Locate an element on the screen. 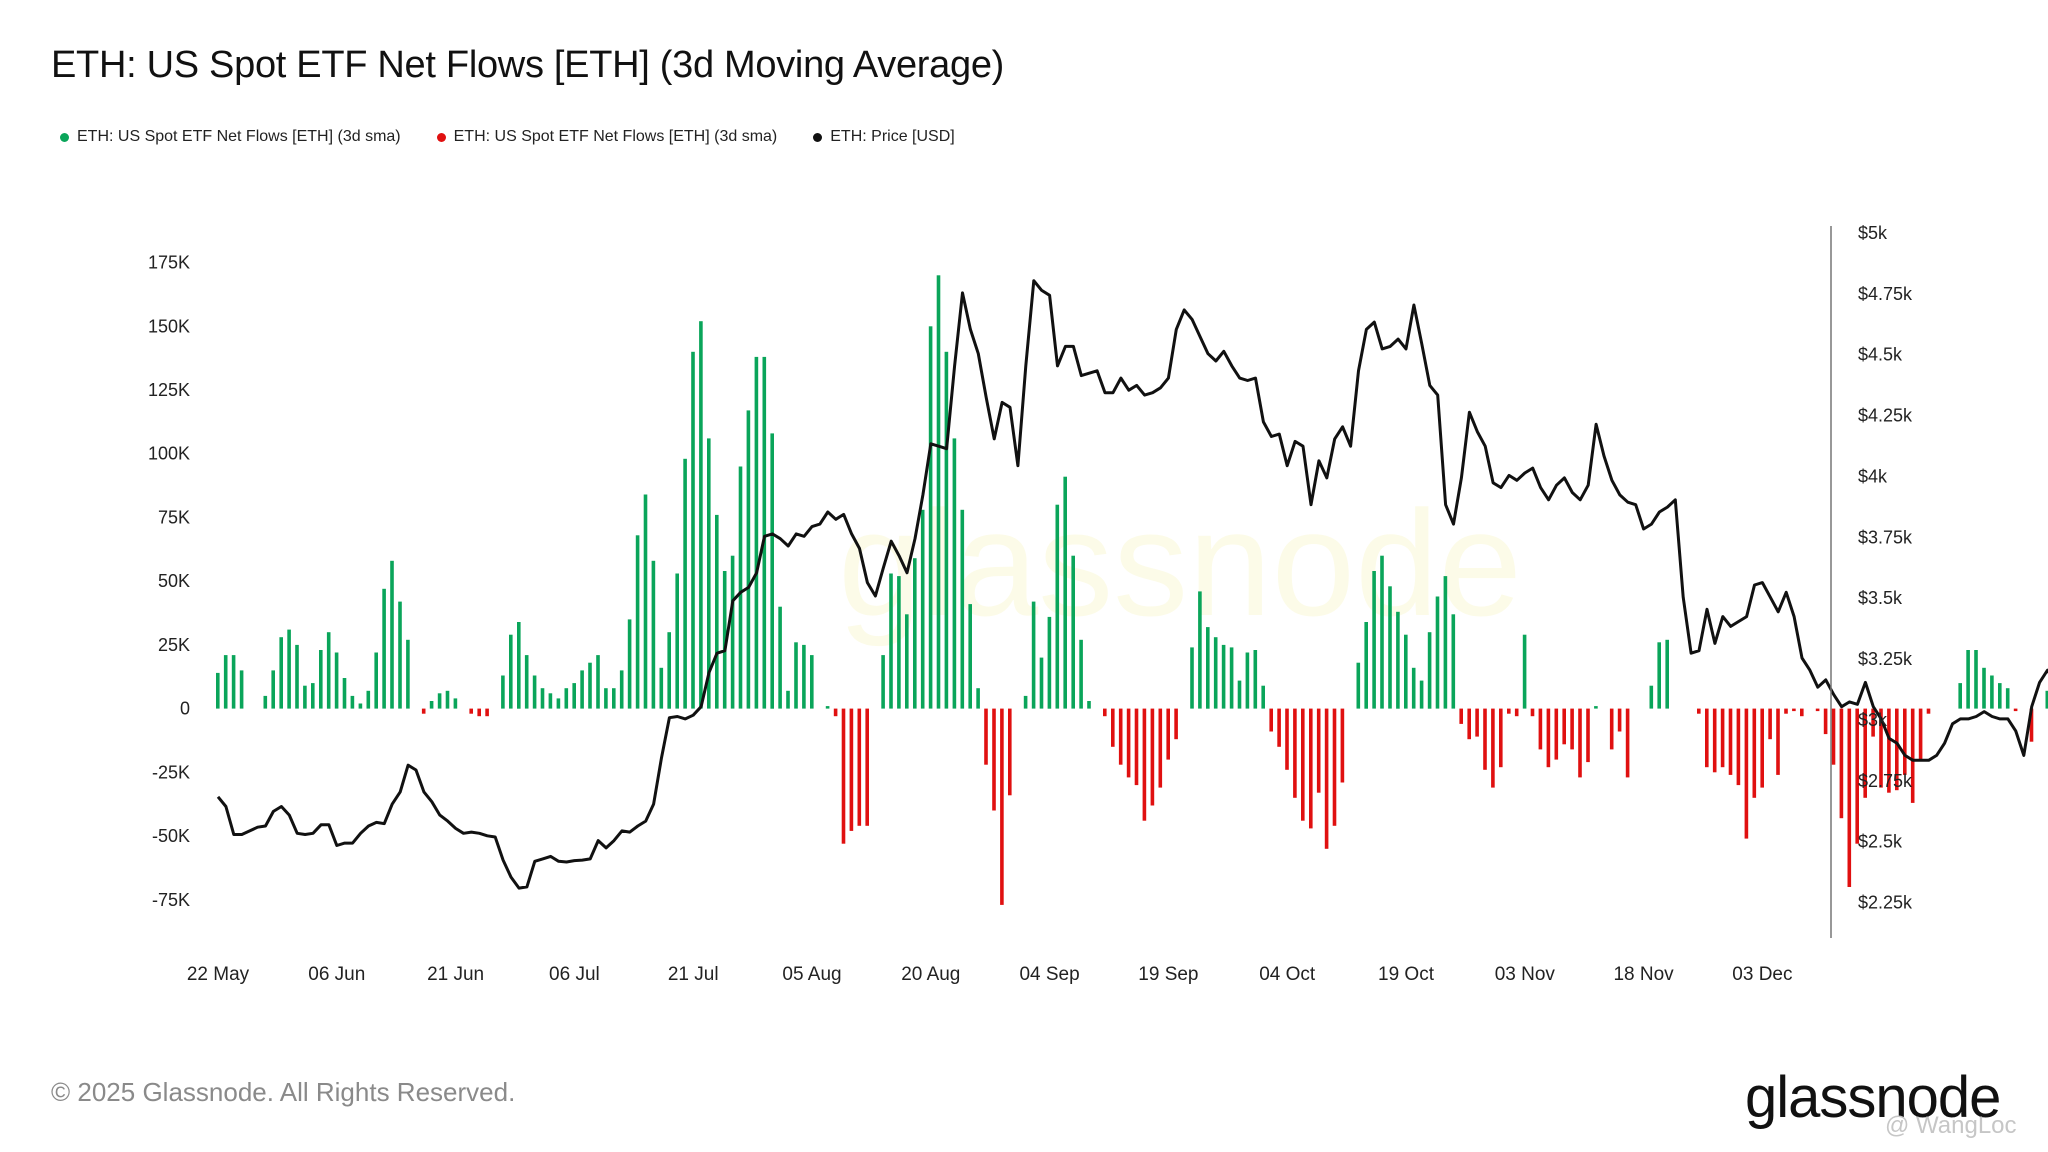 The width and height of the screenshot is (2048, 1152). x-tick-label: 22 May is located at coordinates (218, 974).